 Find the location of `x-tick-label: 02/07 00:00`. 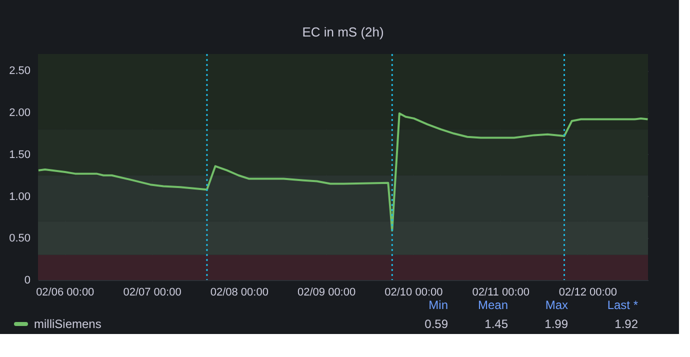

x-tick-label: 02/07 00:00 is located at coordinates (152, 292).